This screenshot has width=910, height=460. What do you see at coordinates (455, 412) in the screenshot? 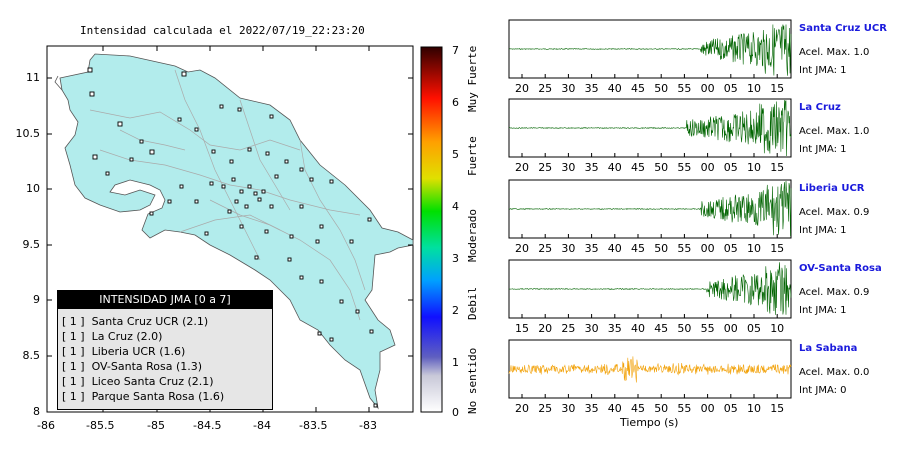
I see `colorbar-tick: 0` at bounding box center [455, 412].